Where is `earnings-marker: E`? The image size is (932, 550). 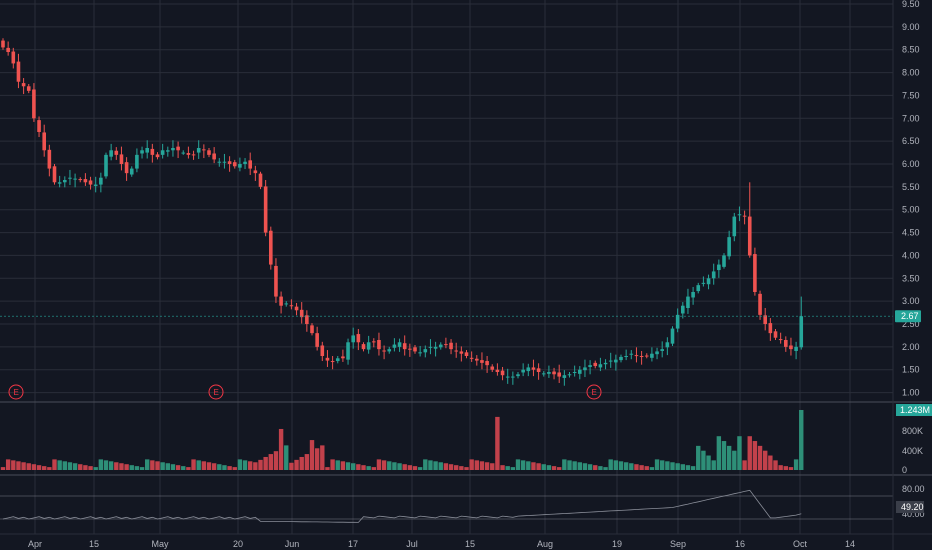
earnings-marker: E is located at coordinates (16, 392).